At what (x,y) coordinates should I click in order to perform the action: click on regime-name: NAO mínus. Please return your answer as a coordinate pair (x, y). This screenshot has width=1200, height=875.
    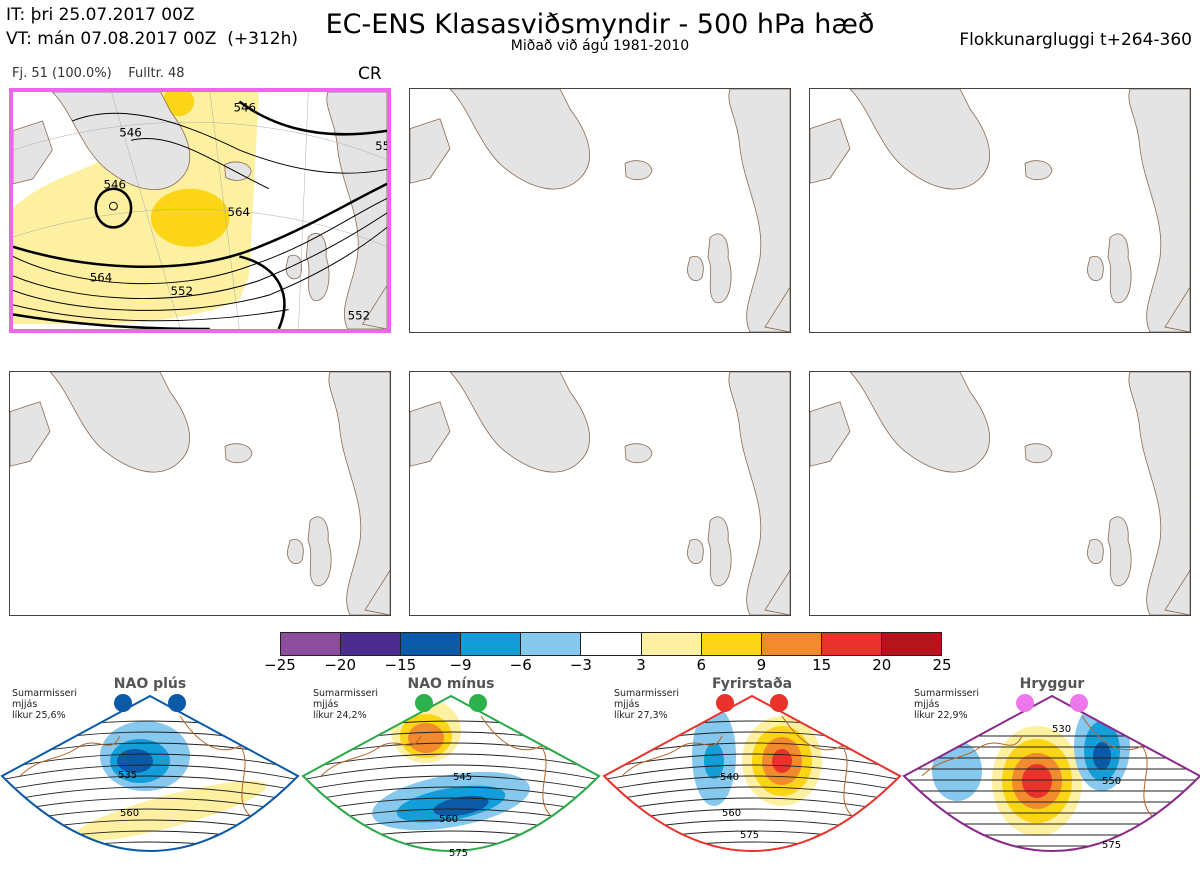
    Looking at the image, I should click on (451, 684).